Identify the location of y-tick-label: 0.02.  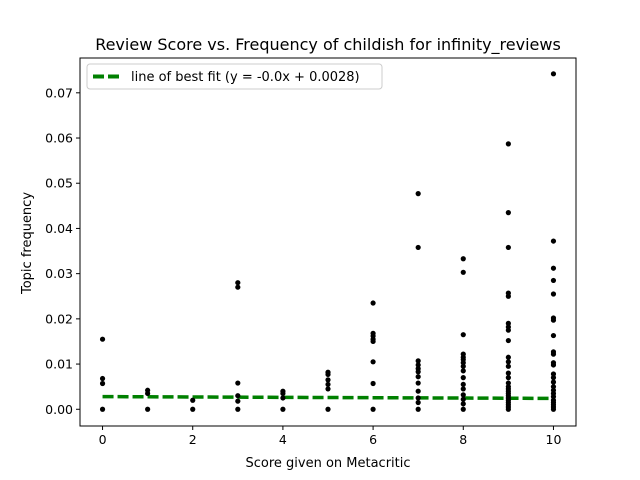
(59, 318).